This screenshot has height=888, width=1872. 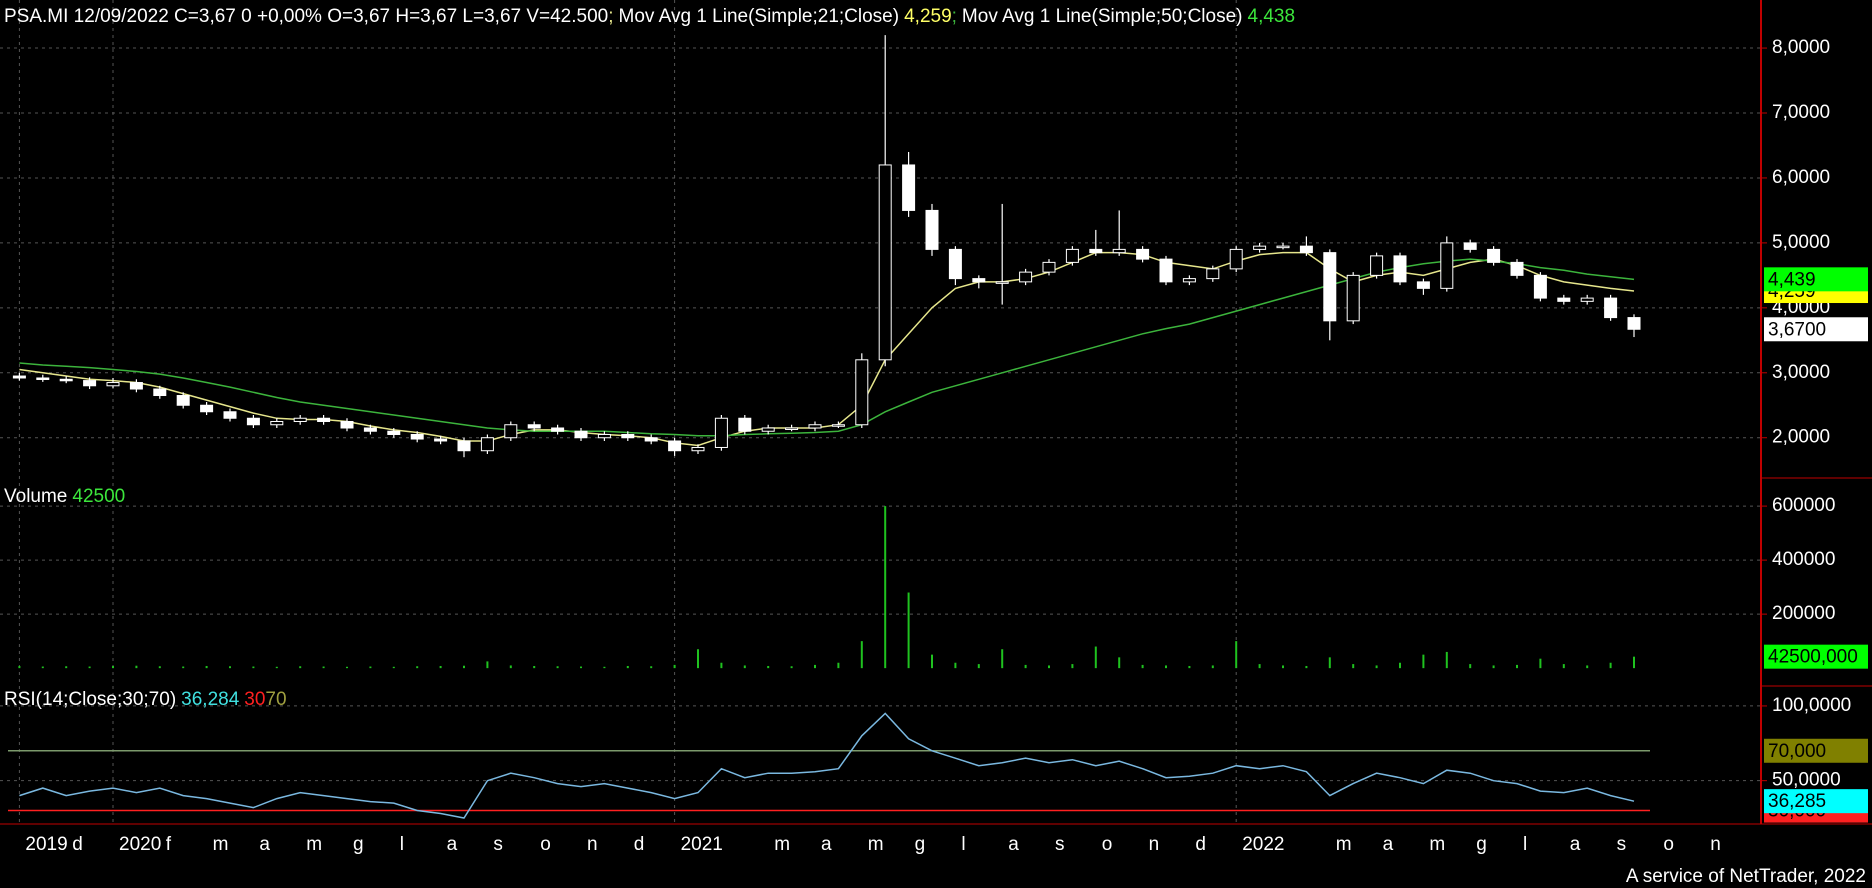 I want to click on volume-title: Volume, so click(x=35, y=496).